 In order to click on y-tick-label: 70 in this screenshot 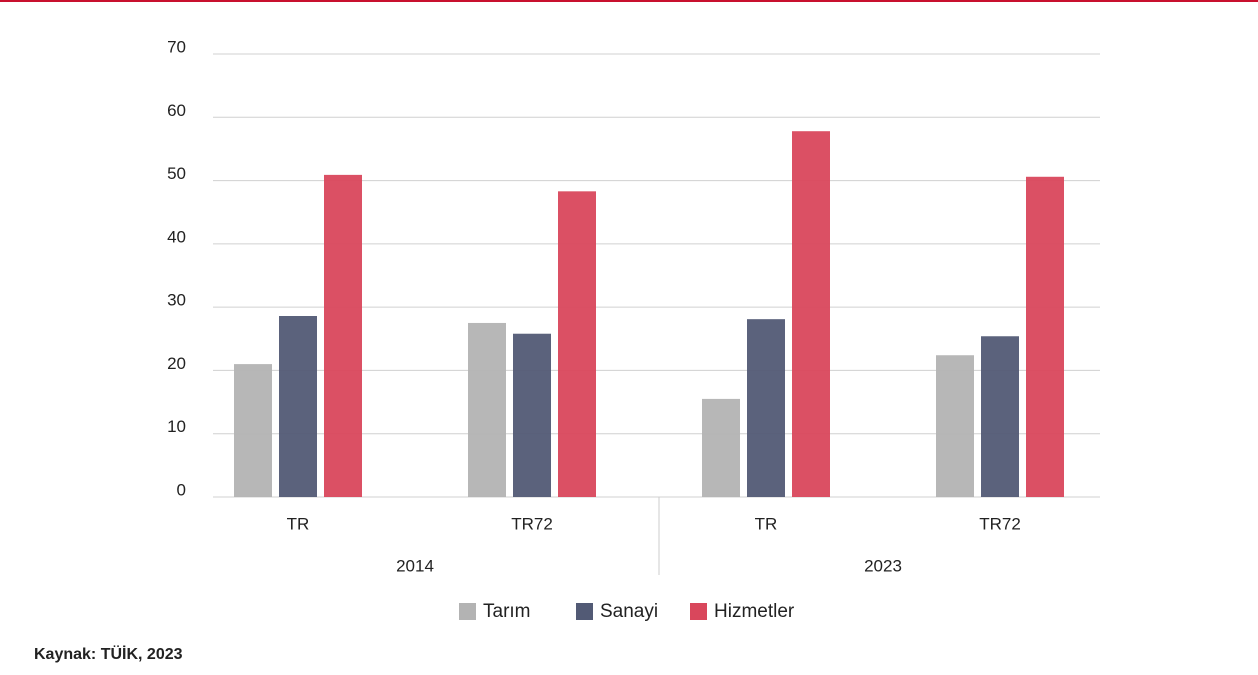, I will do `click(176, 46)`.